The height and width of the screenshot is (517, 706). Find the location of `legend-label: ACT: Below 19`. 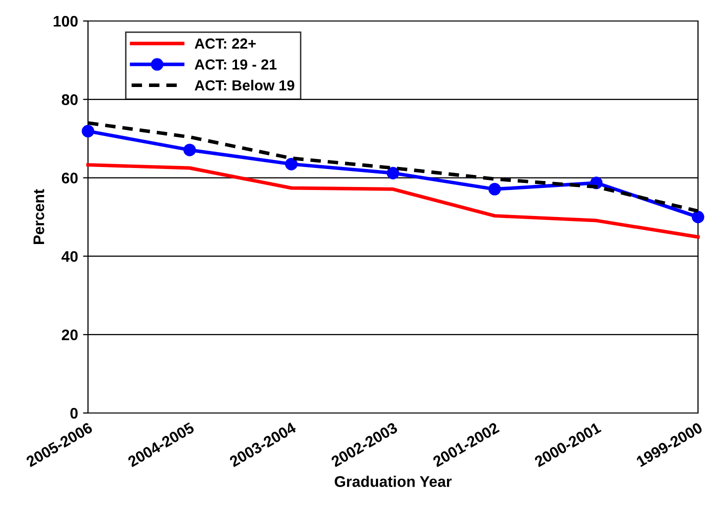

legend-label: ACT: Below 19 is located at coordinates (244, 85).